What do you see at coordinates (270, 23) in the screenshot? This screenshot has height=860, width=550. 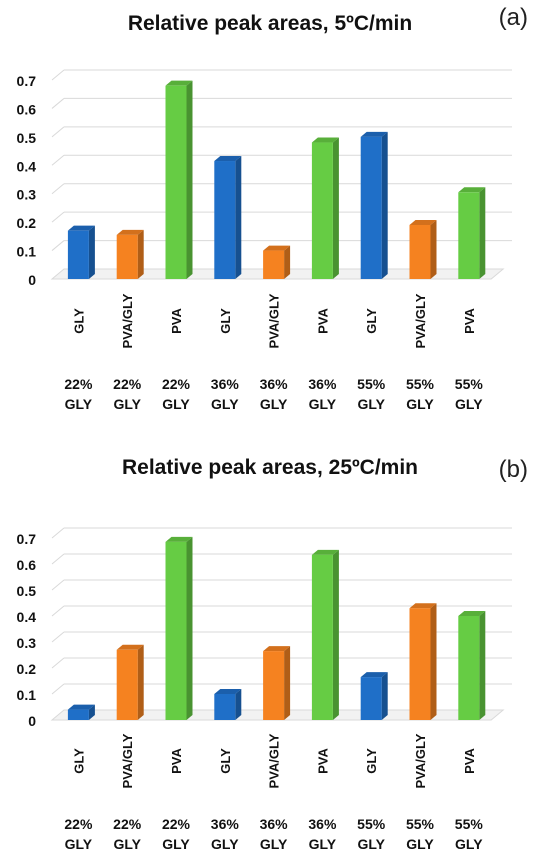 I see `chart-title: Relative peak areas, 5ºC/min` at bounding box center [270, 23].